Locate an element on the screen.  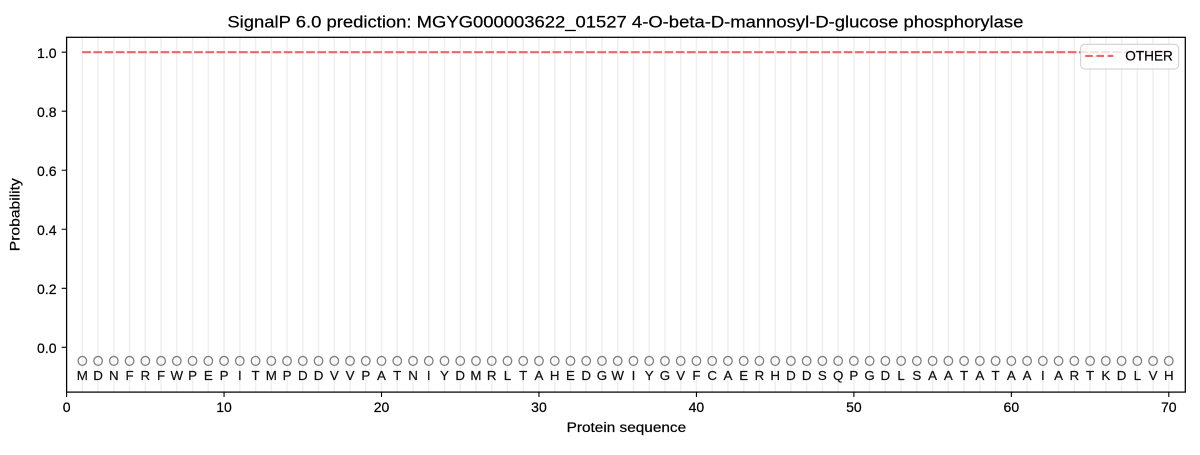
svg-text: 0.6 is located at coordinates (47, 171).